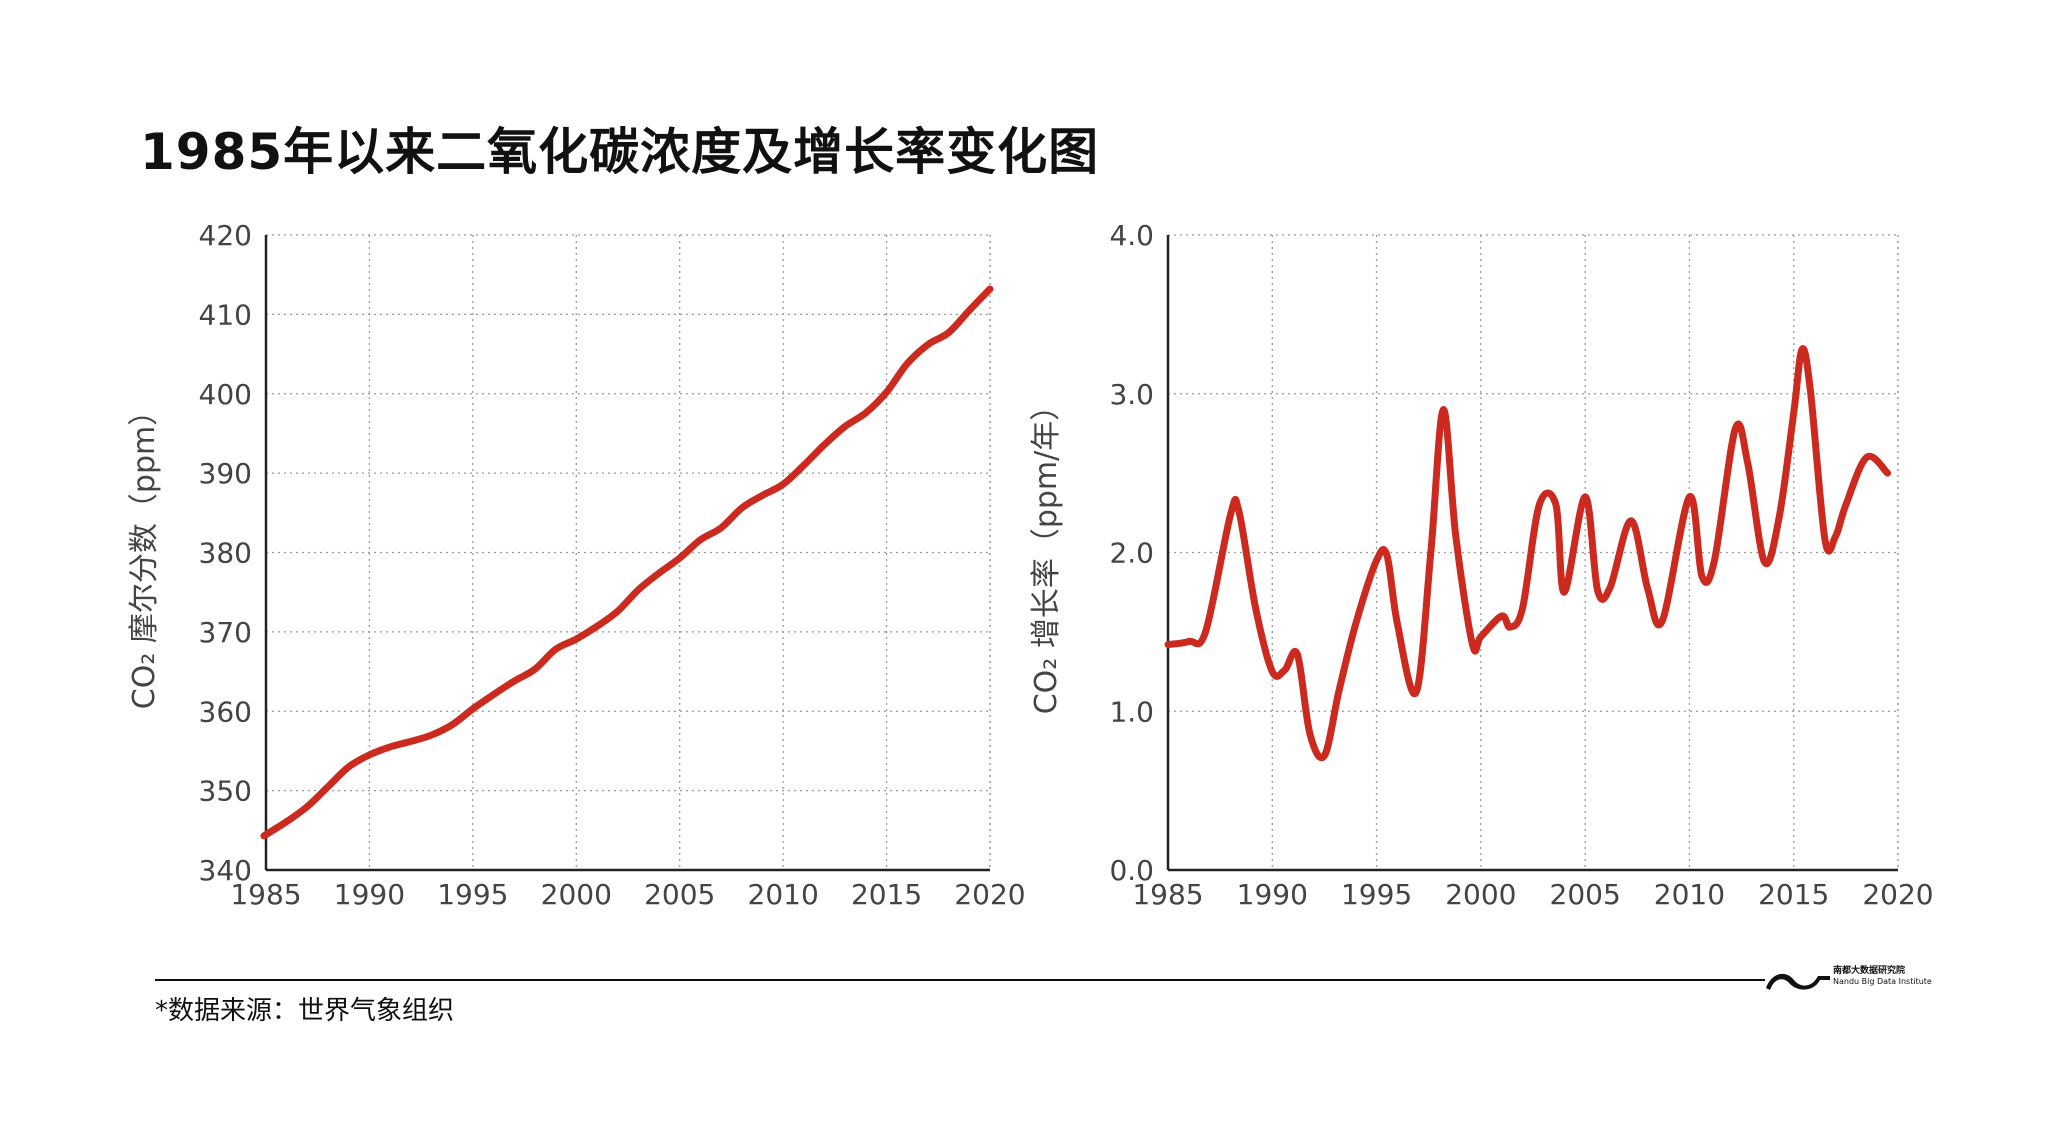  What do you see at coordinates (1131, 553) in the screenshot?
I see `chart2-y-tick-label: 2.0` at bounding box center [1131, 553].